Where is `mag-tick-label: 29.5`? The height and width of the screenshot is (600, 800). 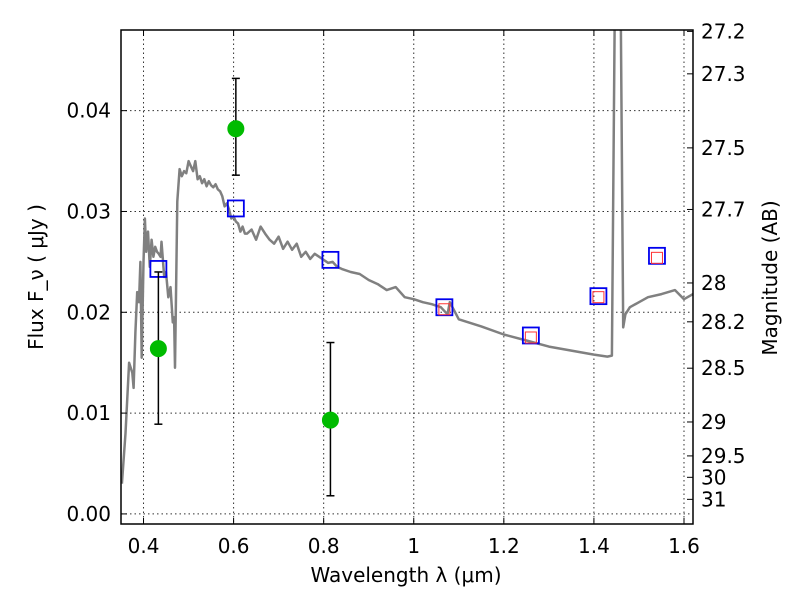
mag-tick-label: 29.5 is located at coordinates (723, 456).